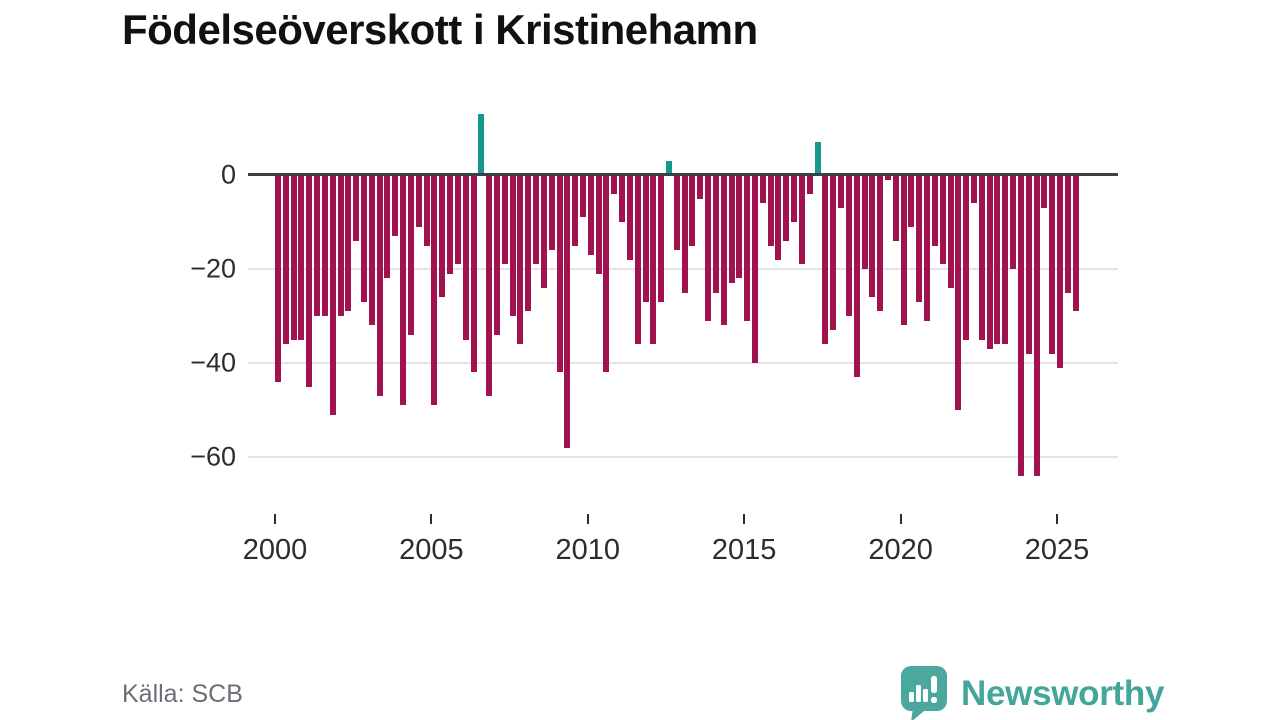 Image resolution: width=1280 pixels, height=720 pixels. I want to click on bar-2012-q2, so click(661, 238).